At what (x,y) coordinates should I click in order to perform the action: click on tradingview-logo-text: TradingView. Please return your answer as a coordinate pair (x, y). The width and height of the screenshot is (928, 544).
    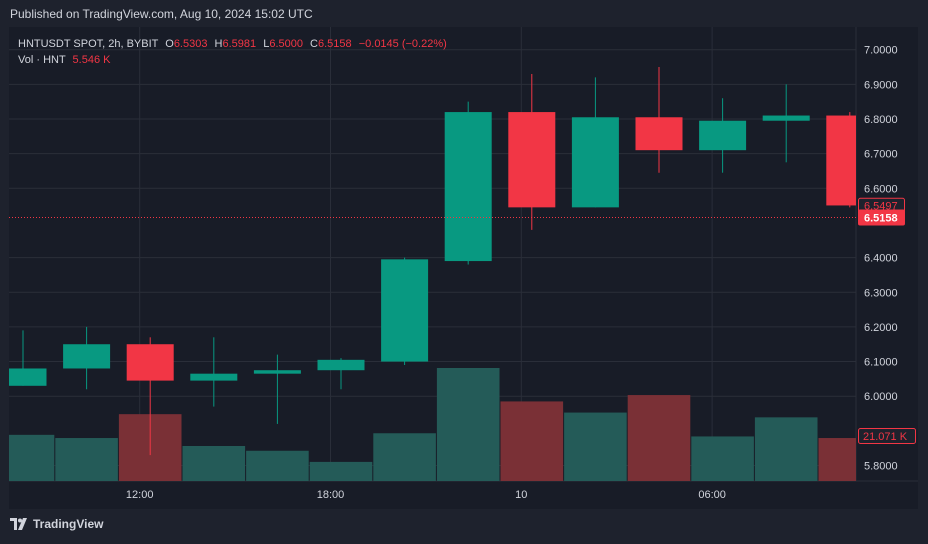
    Looking at the image, I should click on (68, 524).